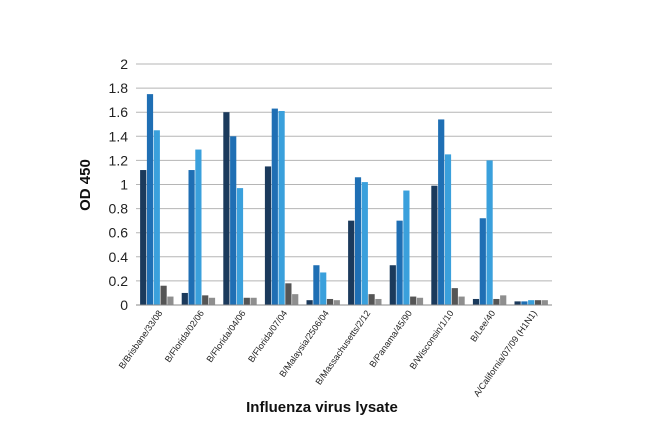  I want to click on y-axis-title: OD 450, so click(85, 185).